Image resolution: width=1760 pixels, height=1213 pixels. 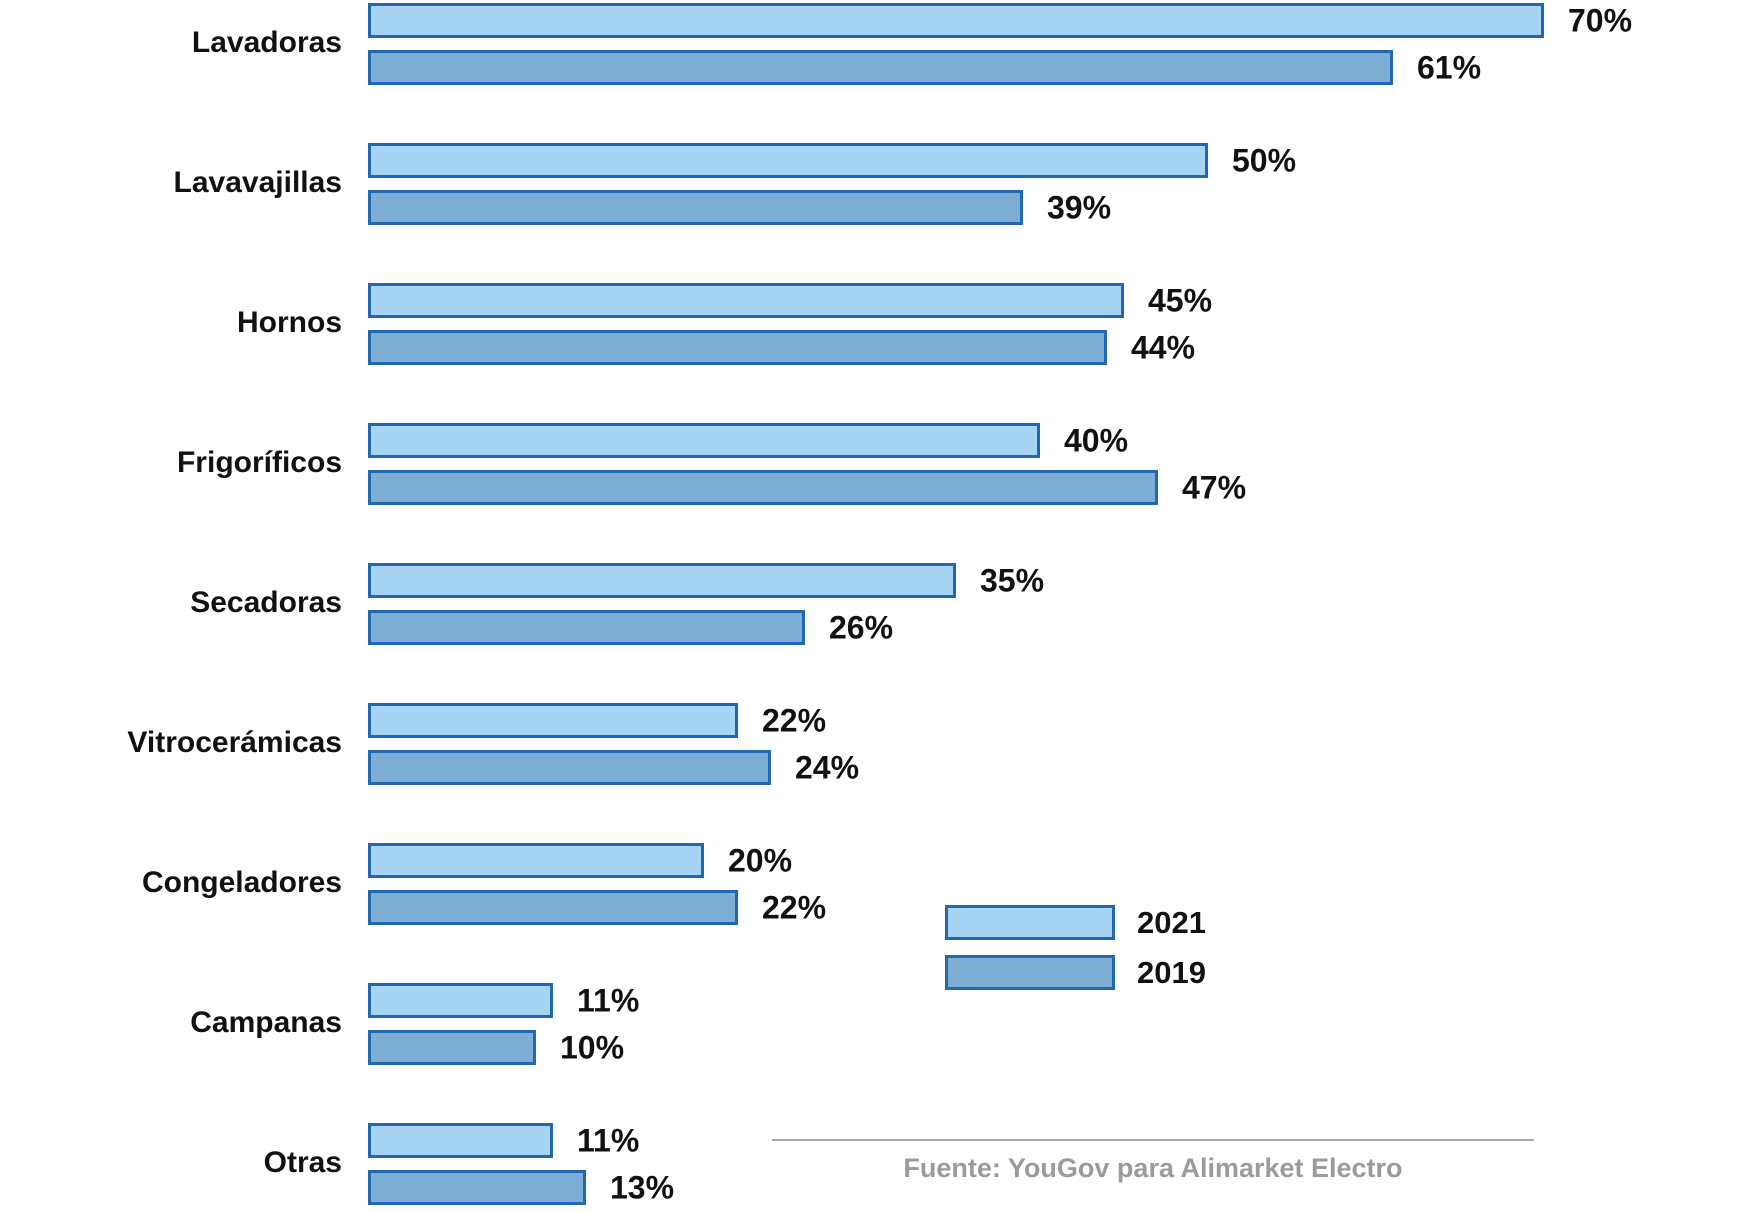 I want to click on category-label: Otras, so click(x=302, y=1162).